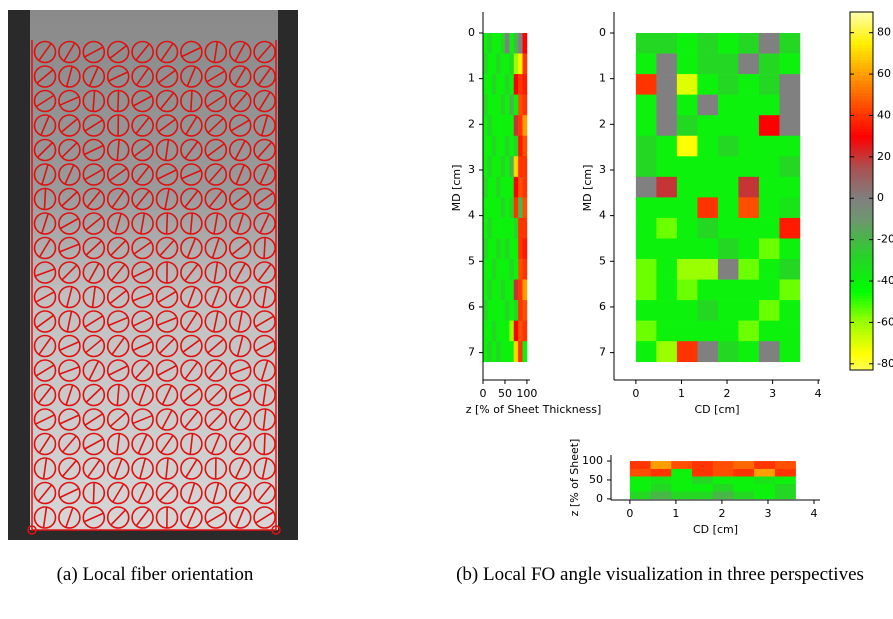 This screenshot has height=619, width=893. Describe the element at coordinates (884, 156) in the screenshot. I see `colorbar-tick-label: 20` at that location.